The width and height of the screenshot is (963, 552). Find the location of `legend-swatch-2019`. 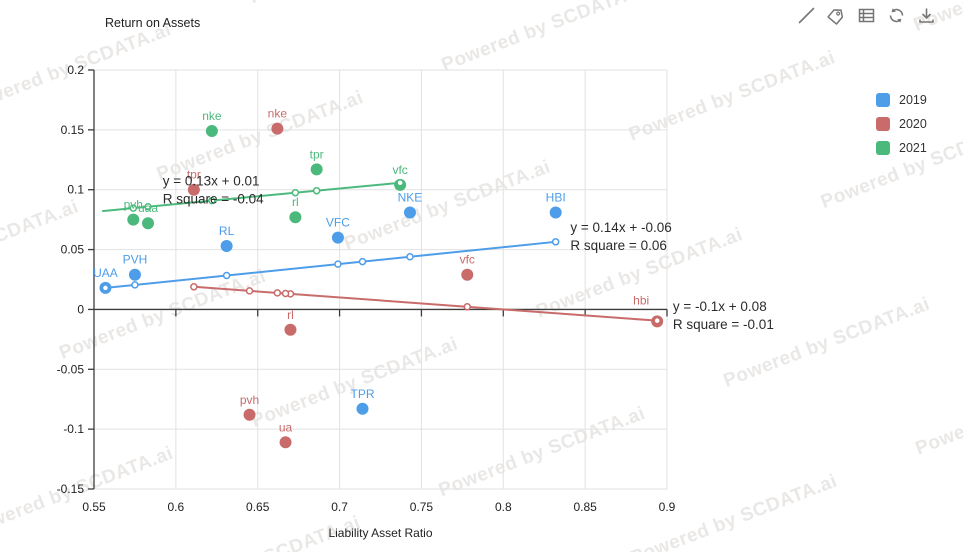

legend-swatch-2019 is located at coordinates (883, 99).